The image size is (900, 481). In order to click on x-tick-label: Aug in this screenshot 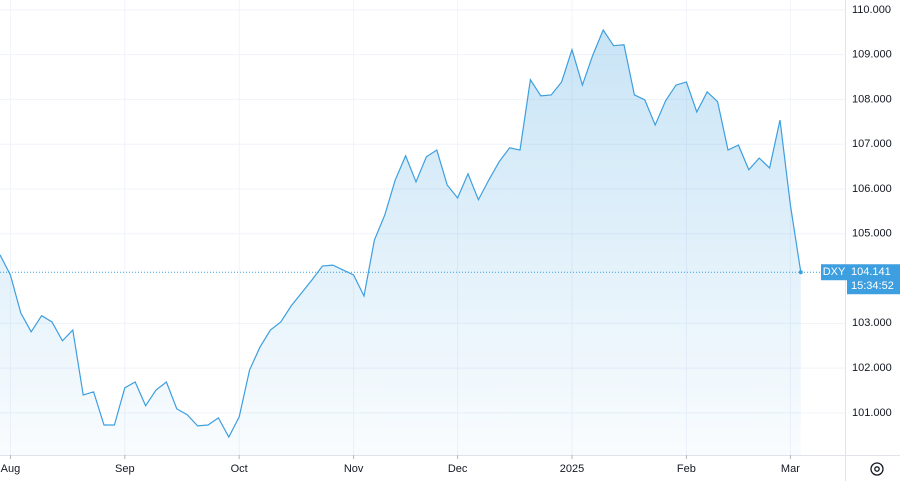, I will do `click(11, 469)`.